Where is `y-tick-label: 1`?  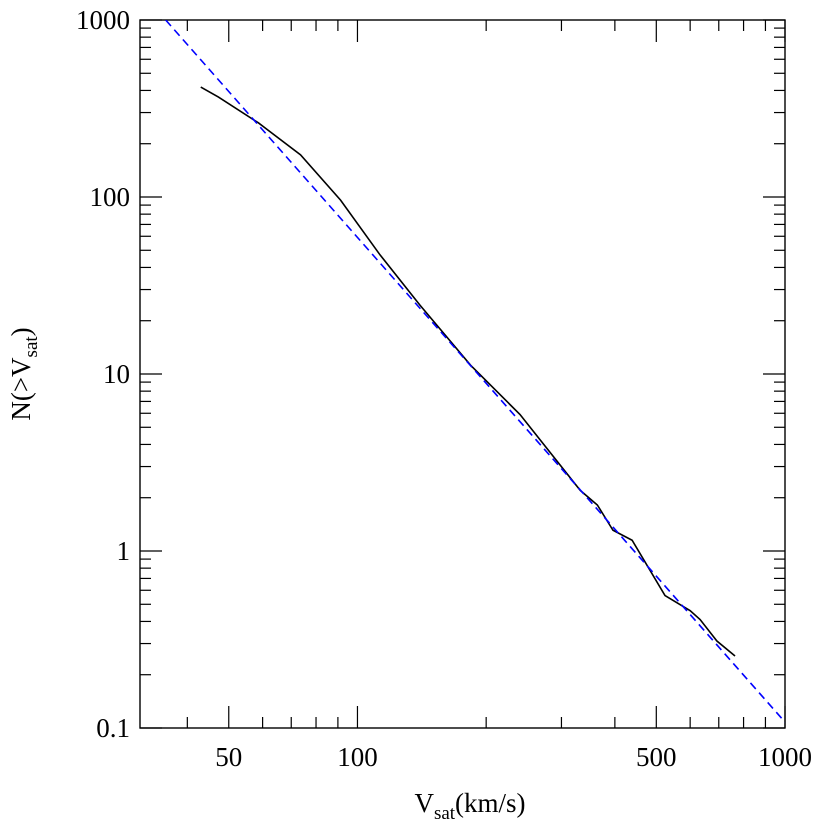 y-tick-label: 1 is located at coordinates (124, 551).